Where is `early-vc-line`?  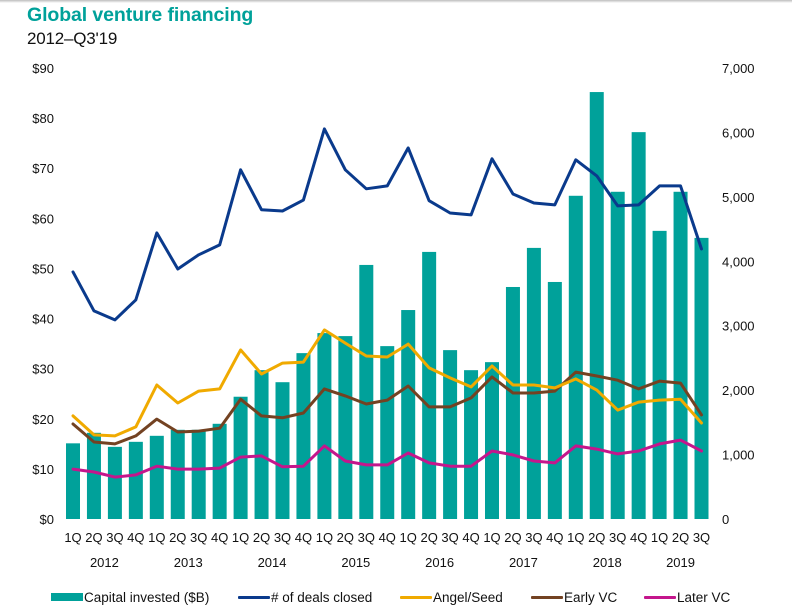
early-vc-line is located at coordinates (387, 408).